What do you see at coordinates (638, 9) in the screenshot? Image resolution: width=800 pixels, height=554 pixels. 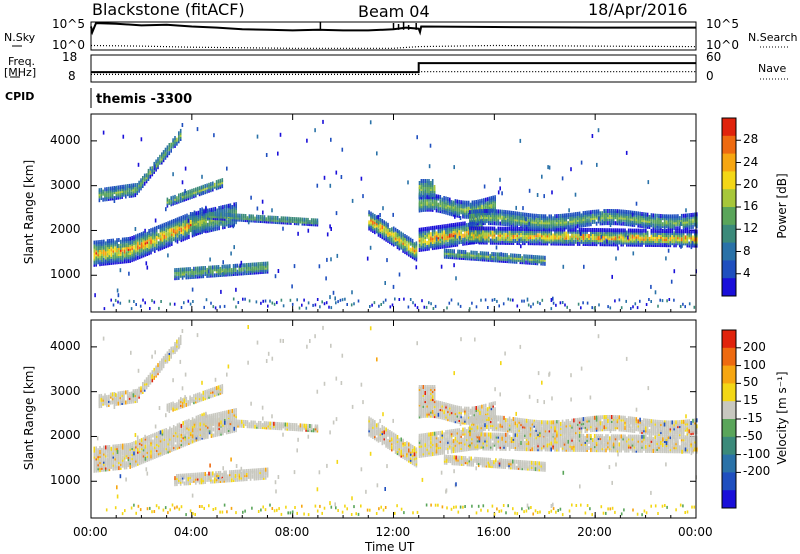 I see `date-title: 18/Apr/2016` at bounding box center [638, 9].